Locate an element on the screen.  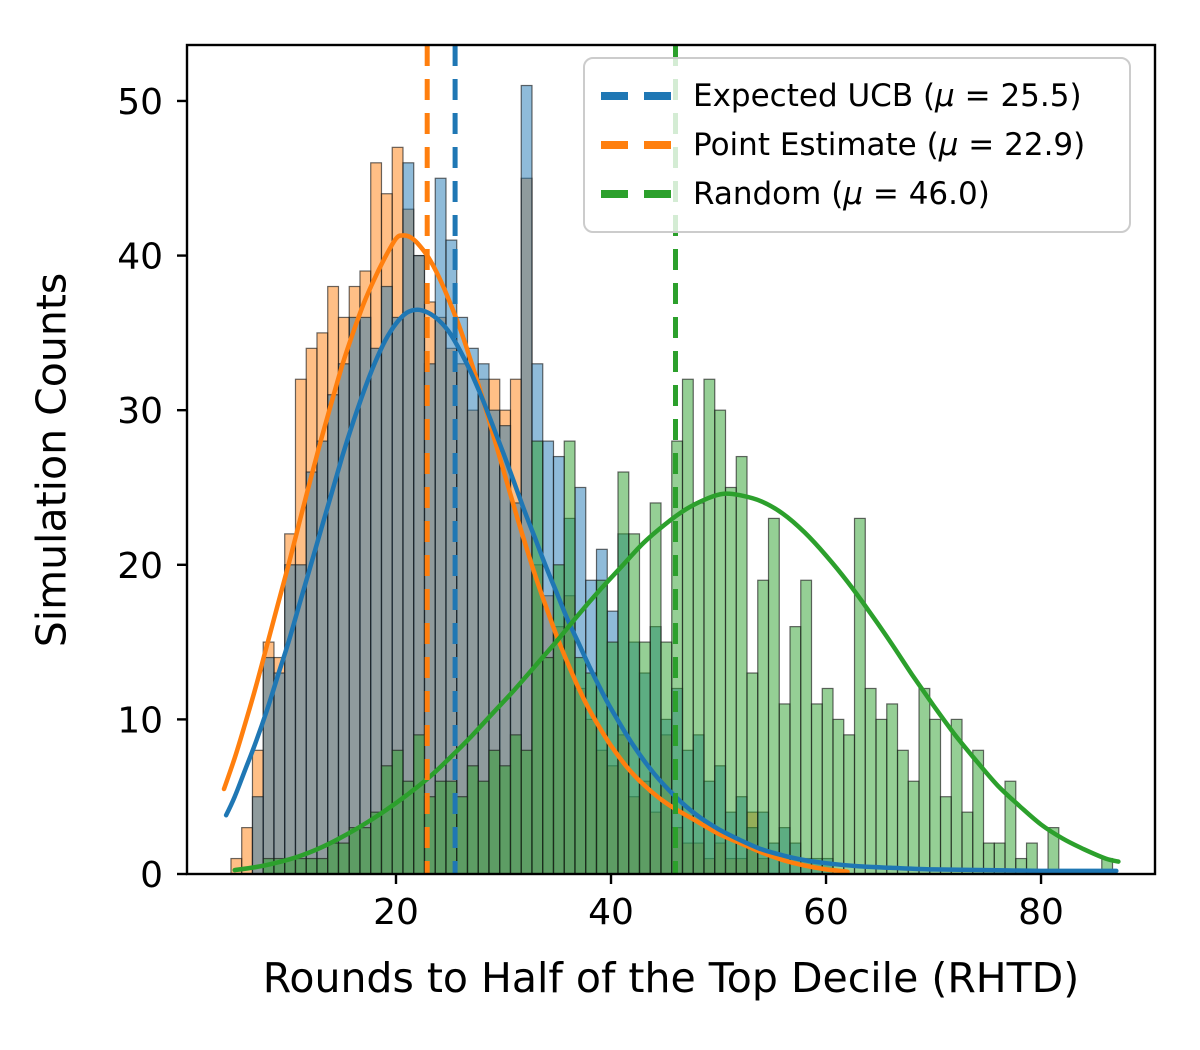
x-tick-label: 80 is located at coordinates (1041, 912).